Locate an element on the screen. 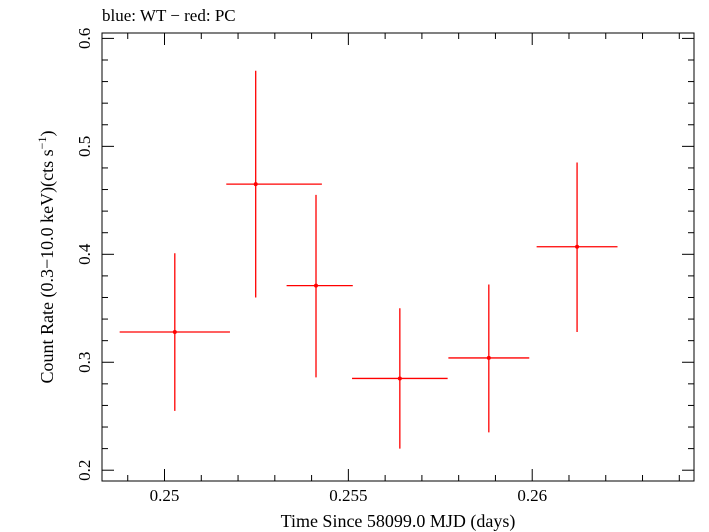  y-tick-label: 0.4 is located at coordinates (84, 254).